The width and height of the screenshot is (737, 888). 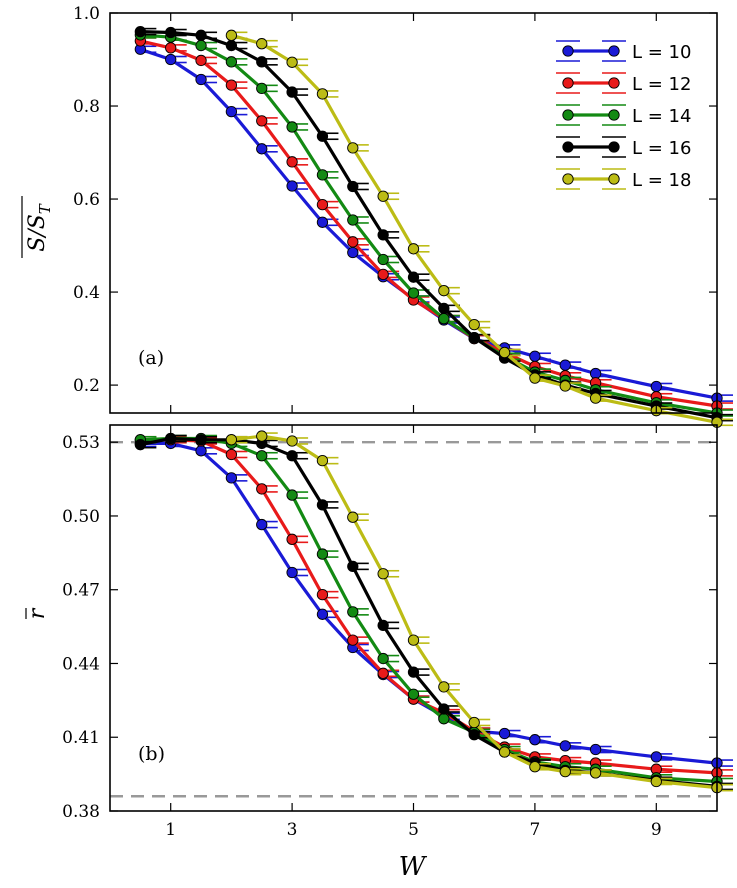 What do you see at coordinates (86, 14) in the screenshot?
I see `panel-a-ytick-label: 1.0` at bounding box center [86, 14].